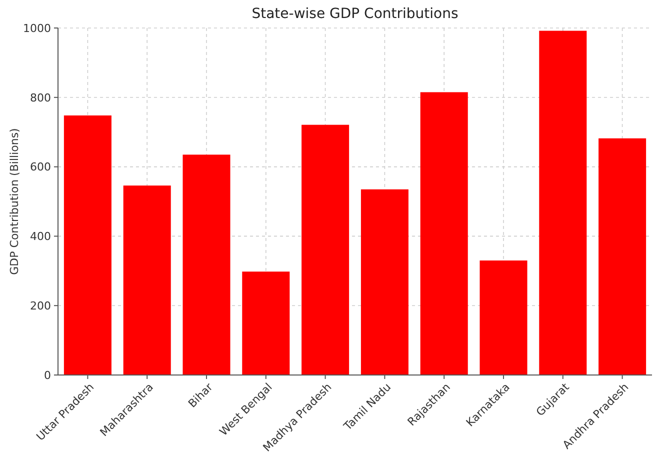 This screenshot has height=463, width=660. What do you see at coordinates (355, 14) in the screenshot?
I see `chart-title: State-wise GDP Contributions` at bounding box center [355, 14].